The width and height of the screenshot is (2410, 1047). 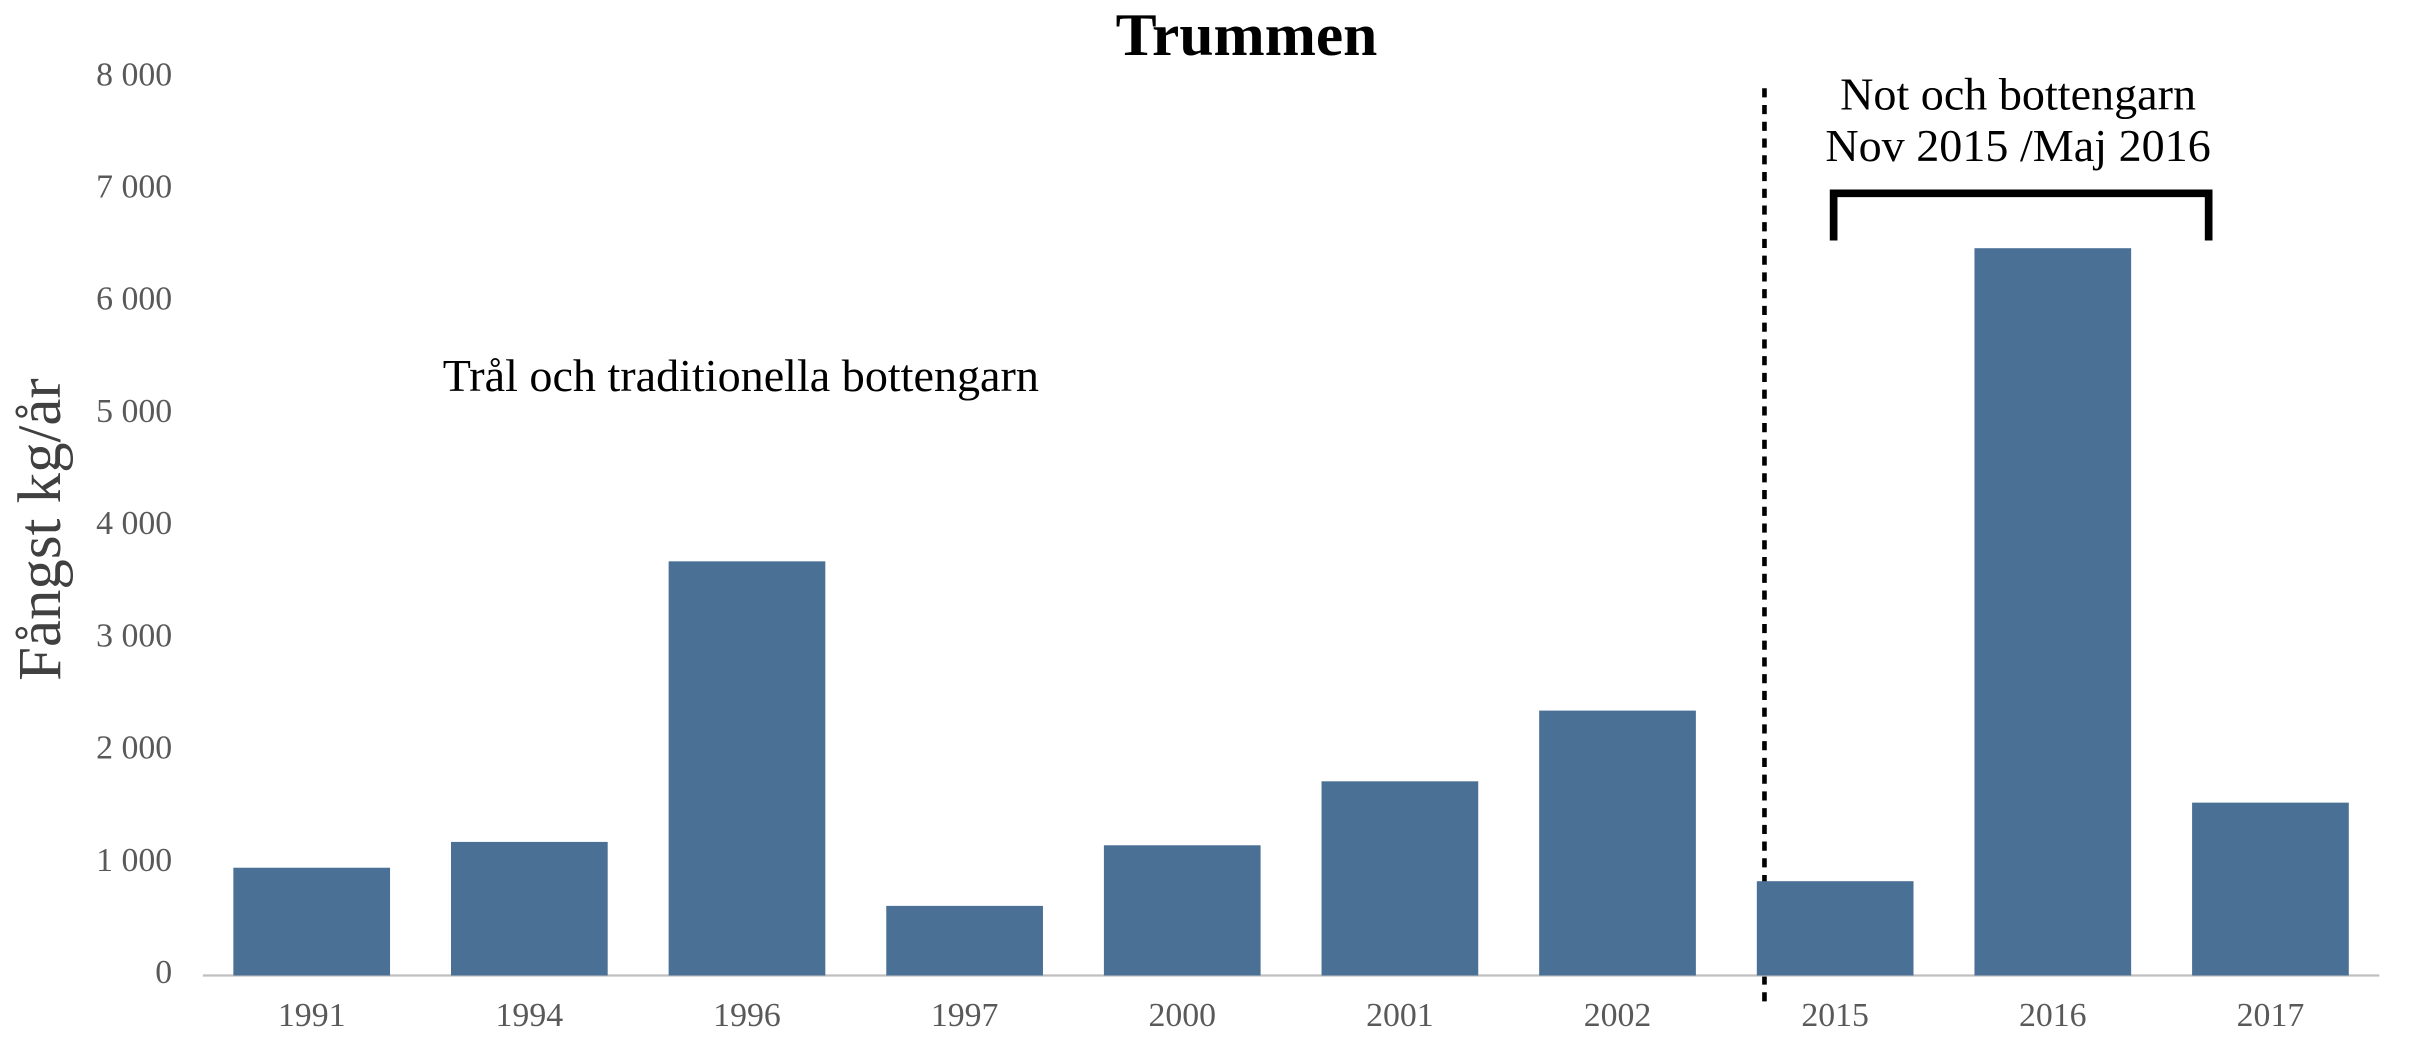 What do you see at coordinates (1400, 1015) in the screenshot?
I see `x-tick-label: 2001` at bounding box center [1400, 1015].